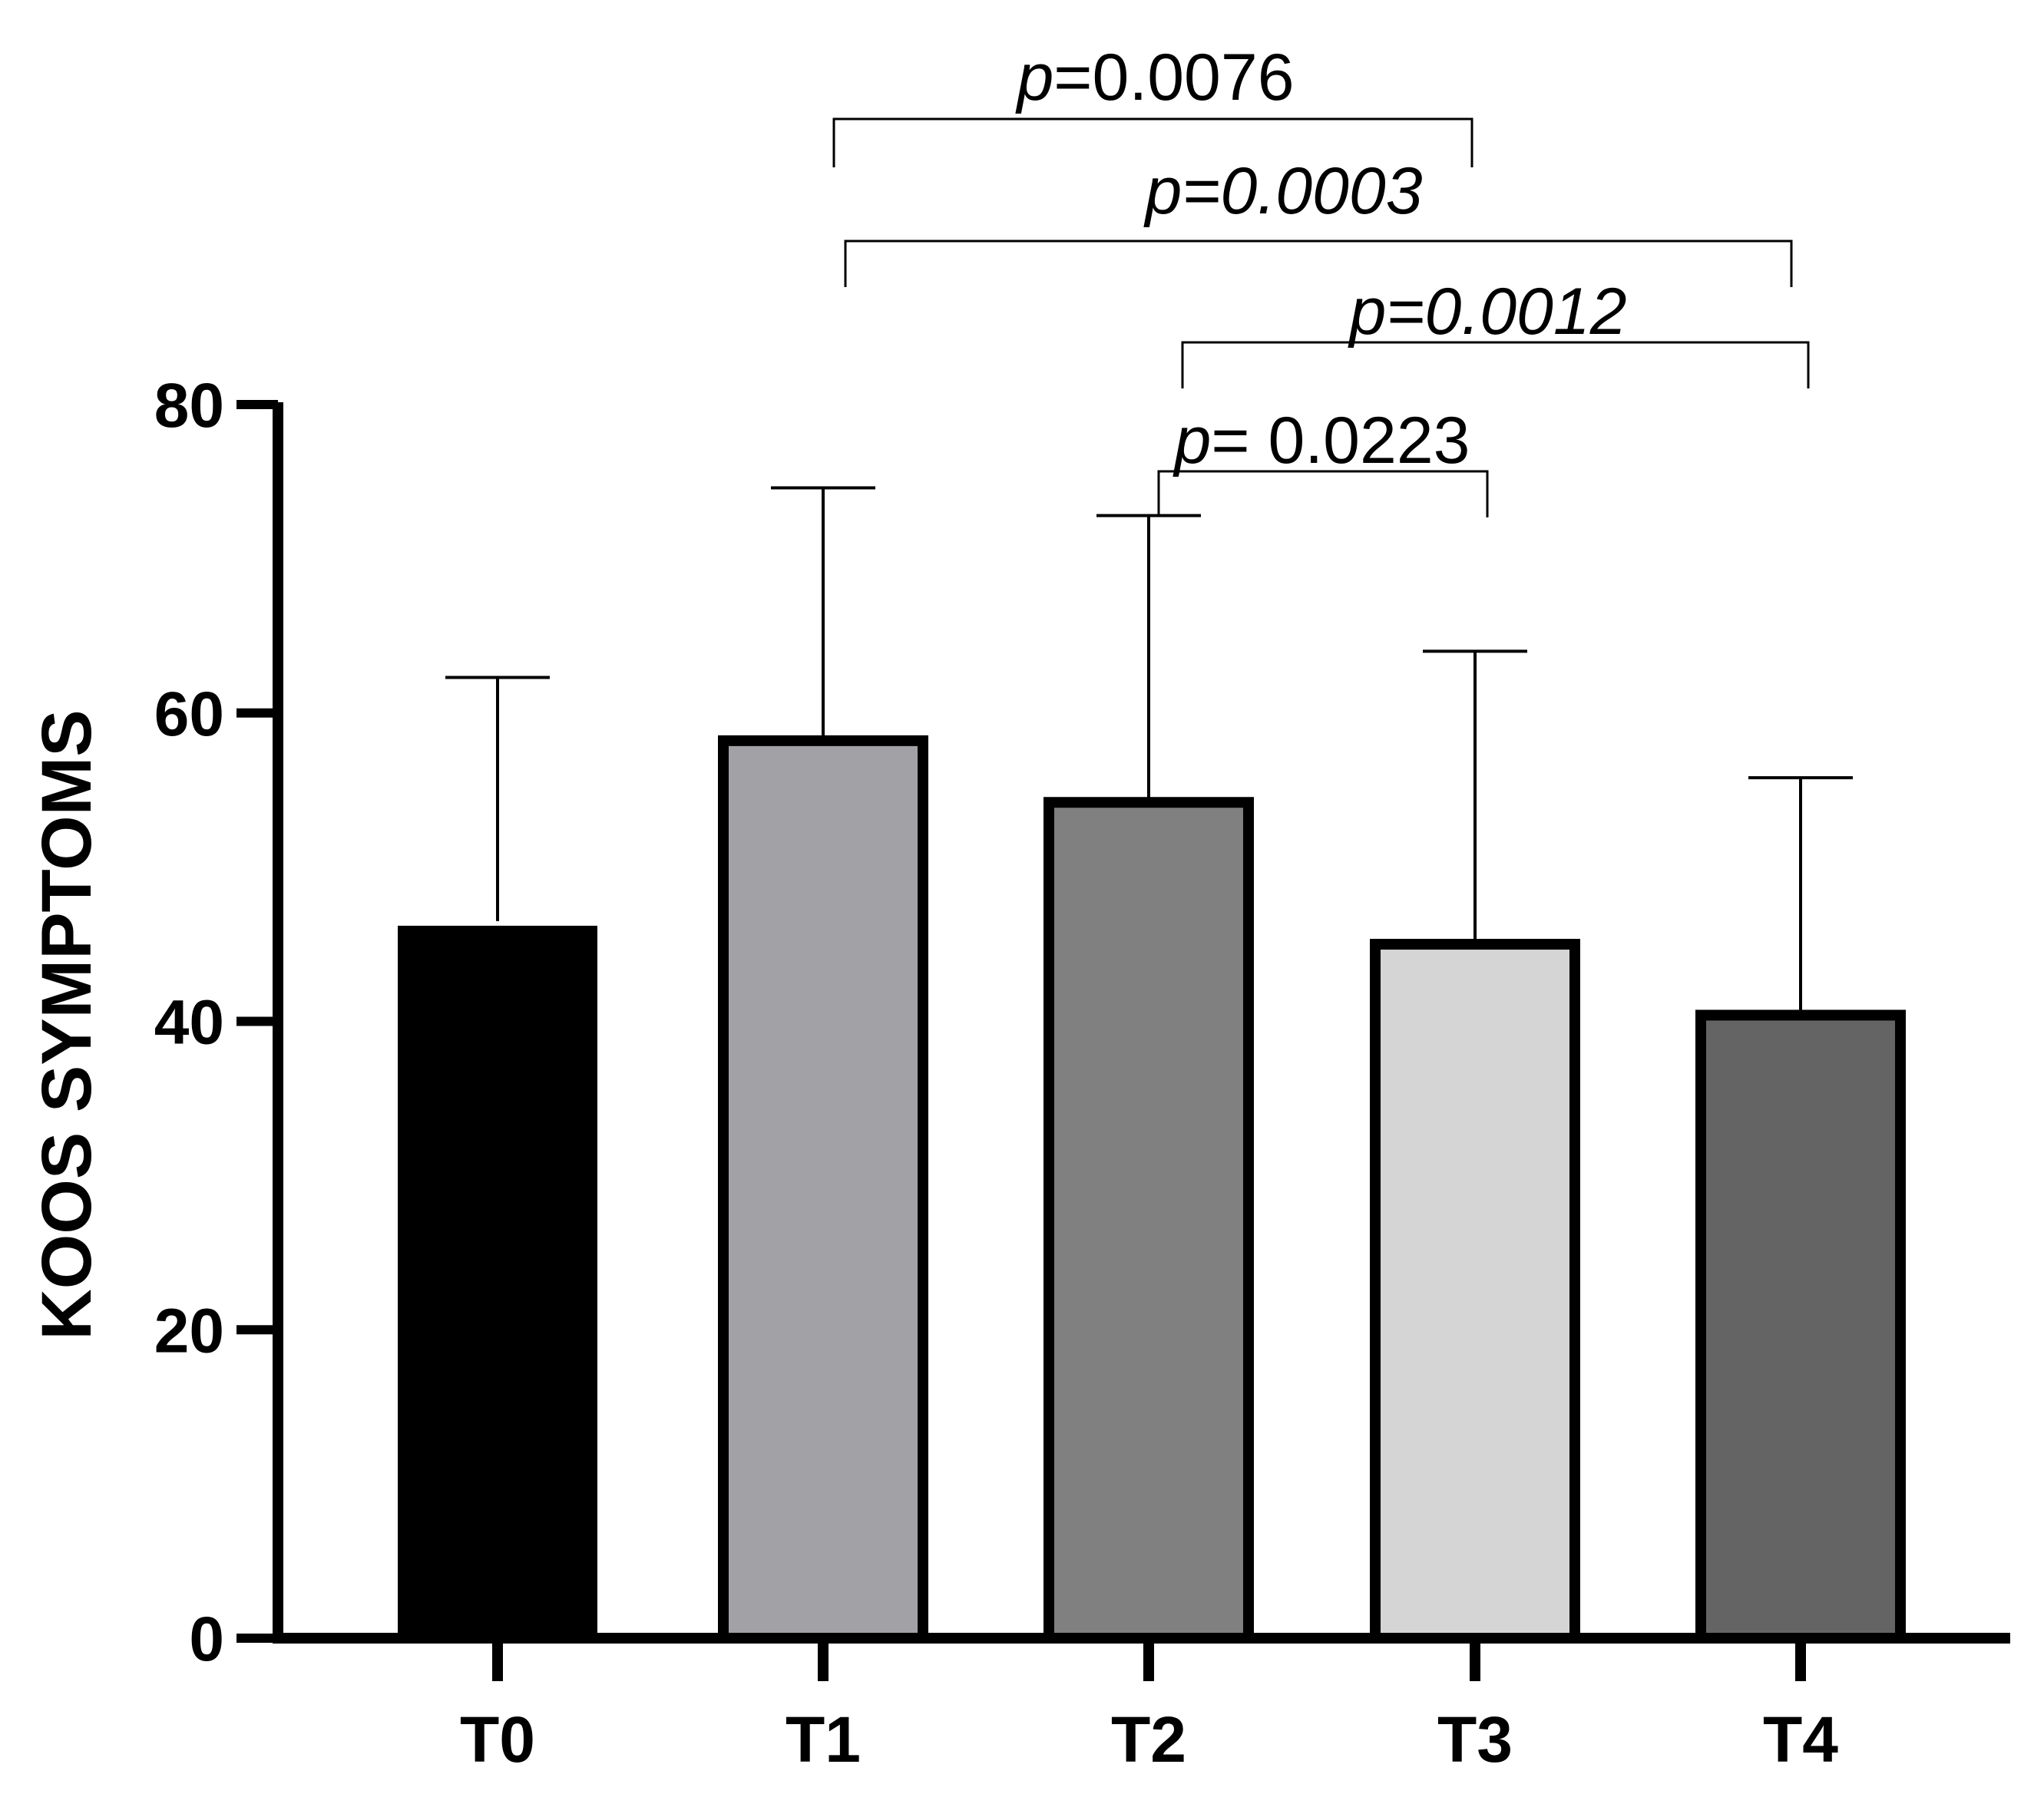 Image resolution: width=2044 pixels, height=1794 pixels. Describe the element at coordinates (823, 1189) in the screenshot. I see `bar-t1` at that location.